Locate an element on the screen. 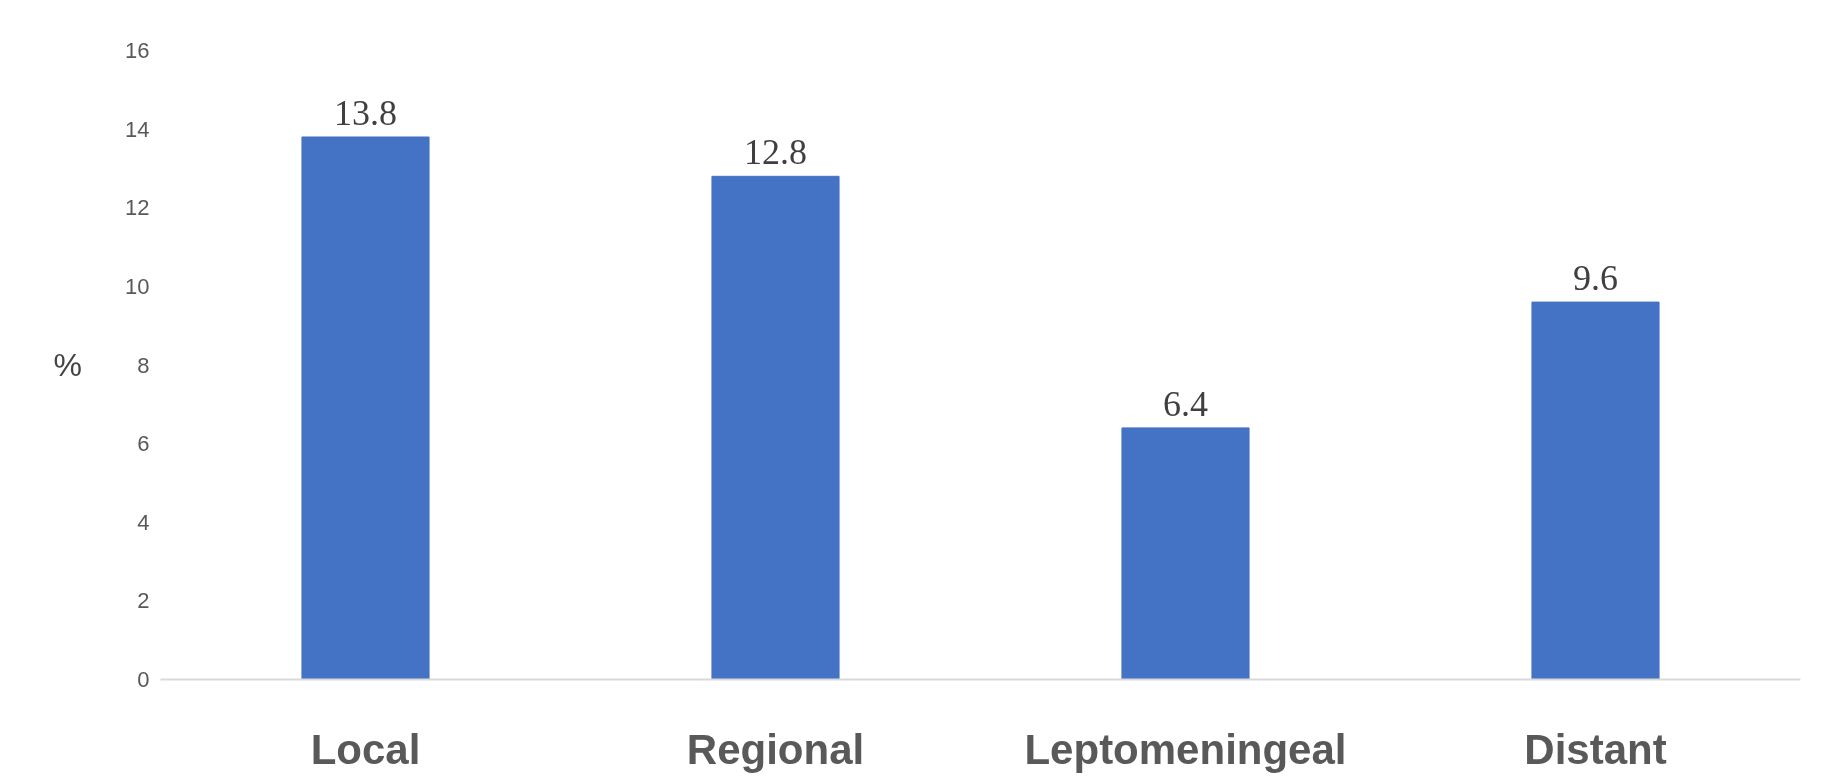  x-tick-label: Local is located at coordinates (365, 749).